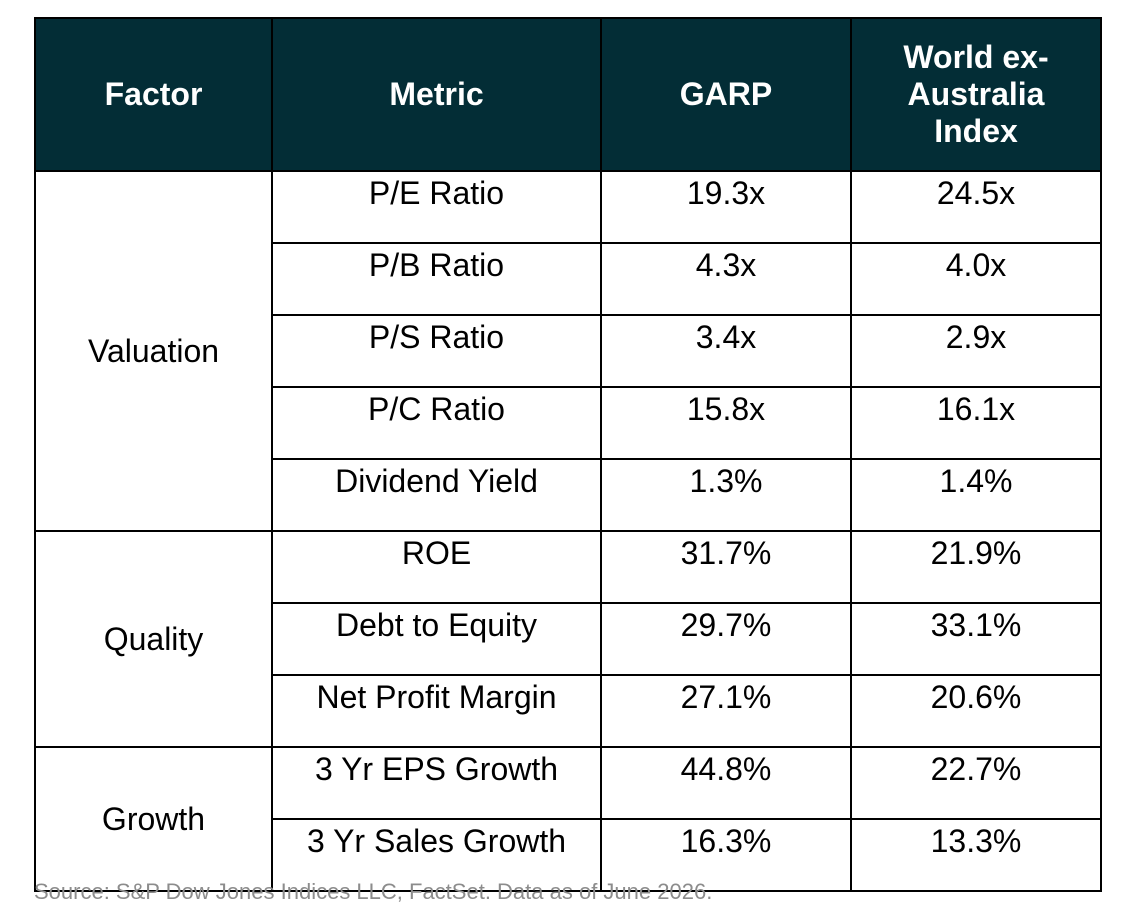 This screenshot has height=917, width=1130. I want to click on header-index-line-3: Index, so click(976, 131).